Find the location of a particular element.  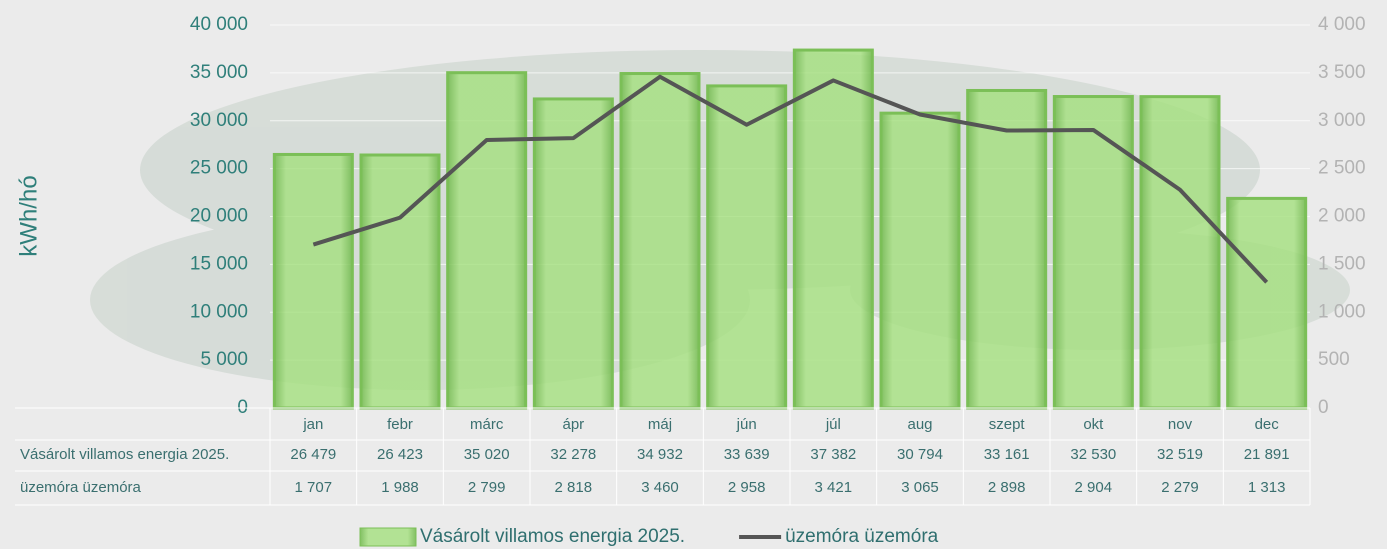

y-tick-label: 5 000 is located at coordinates (224, 359).